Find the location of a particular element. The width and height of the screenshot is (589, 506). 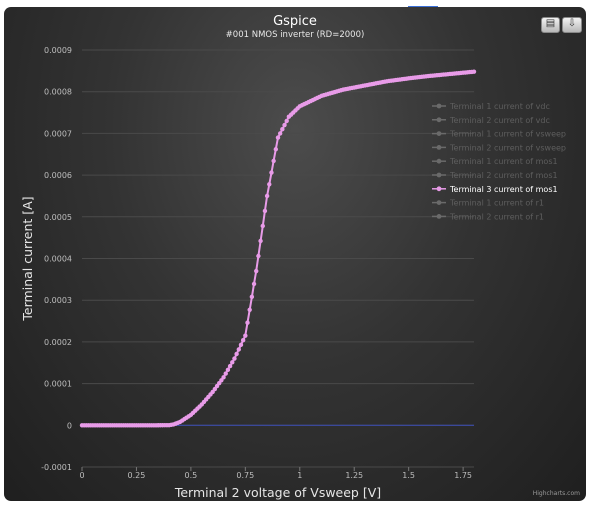

y-axis-label: Terminal current [A] is located at coordinates (27, 258).